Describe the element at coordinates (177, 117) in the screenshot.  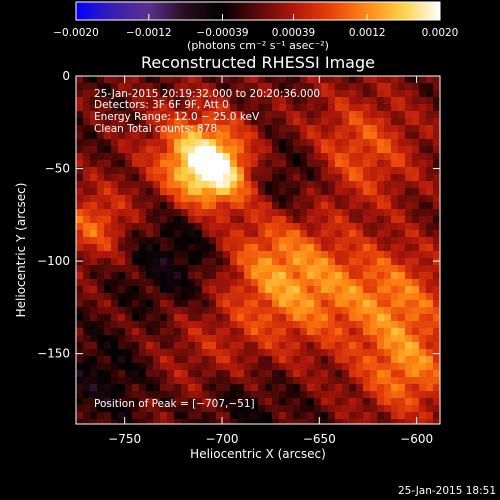
I see `annotation-energy-range: Energy Range: 12.0 − 25.0 keV` at that location.